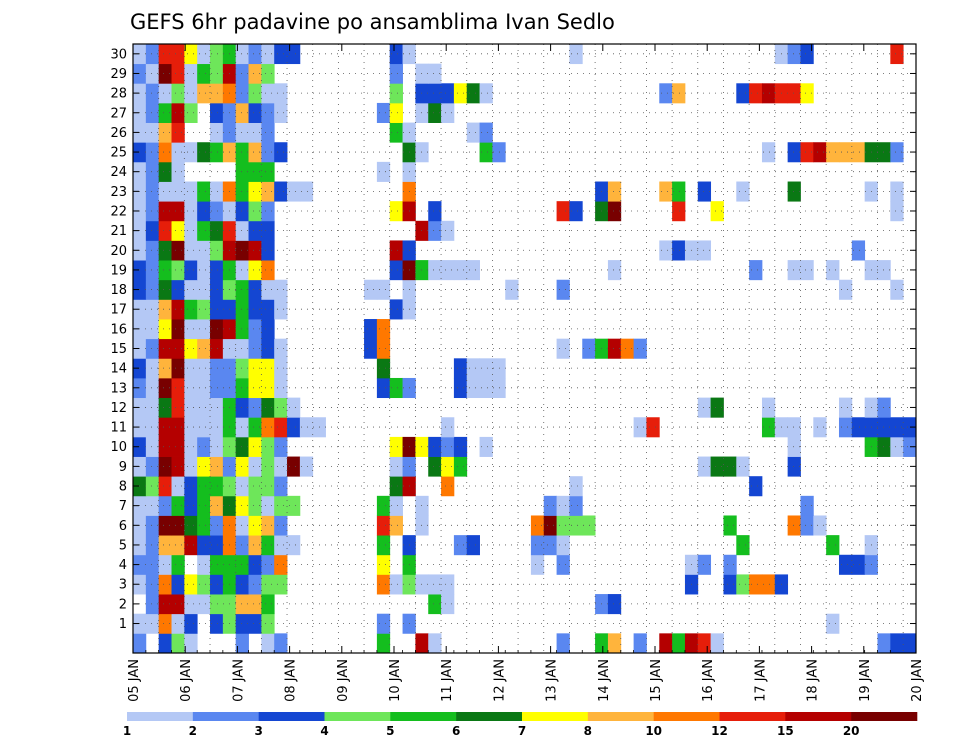 The width and height of the screenshot is (960, 746). I want to click on y-tick-label: 12, so click(118, 408).